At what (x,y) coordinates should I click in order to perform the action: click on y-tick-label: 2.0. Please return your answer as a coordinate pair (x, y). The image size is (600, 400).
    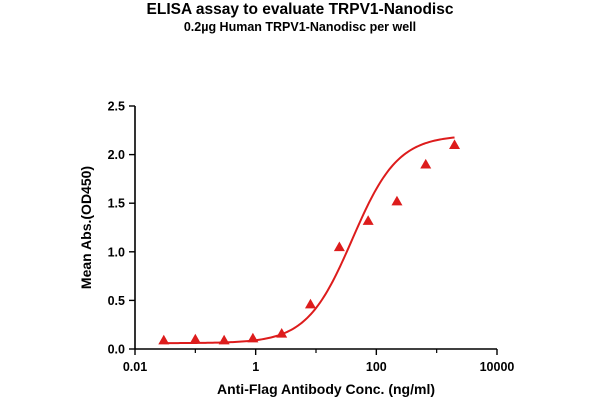
    Looking at the image, I should click on (116, 155).